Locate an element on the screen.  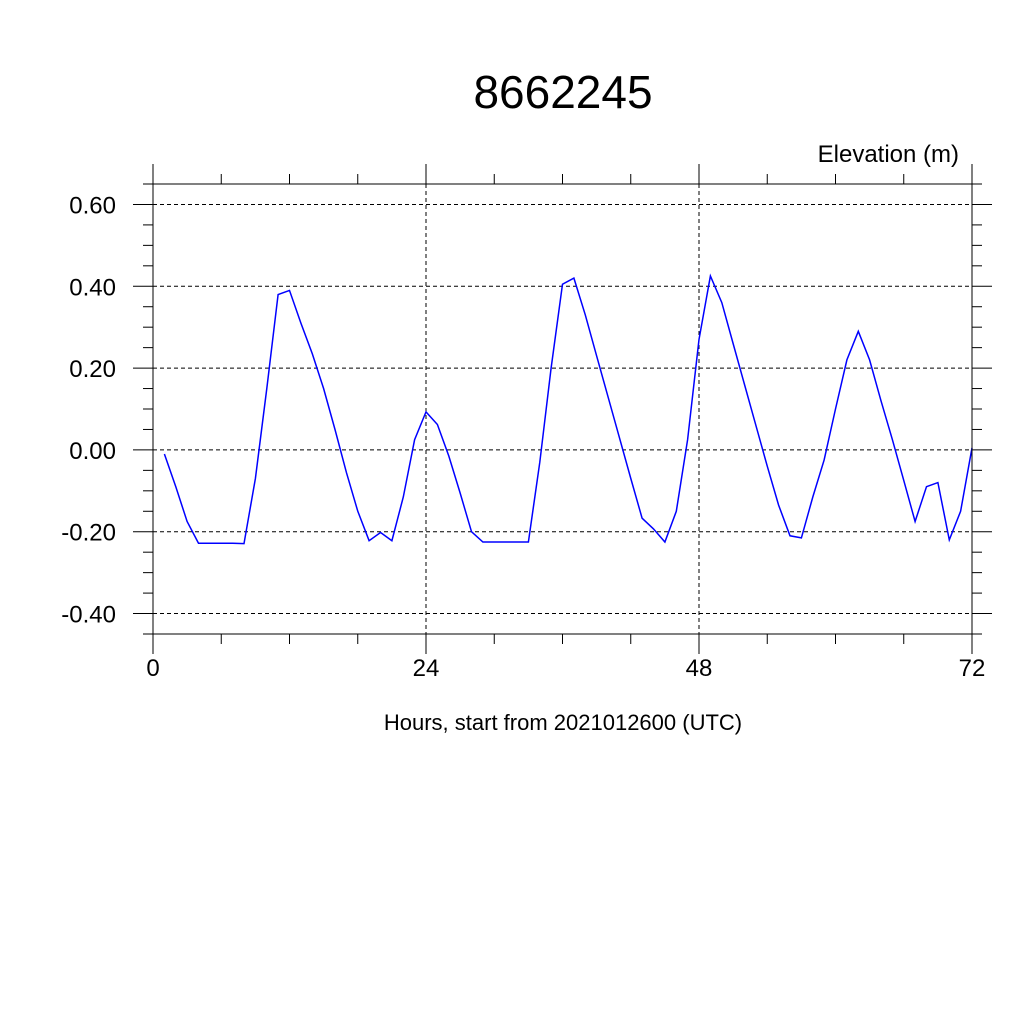
y-tick-label: -0.20 is located at coordinates (88, 533).